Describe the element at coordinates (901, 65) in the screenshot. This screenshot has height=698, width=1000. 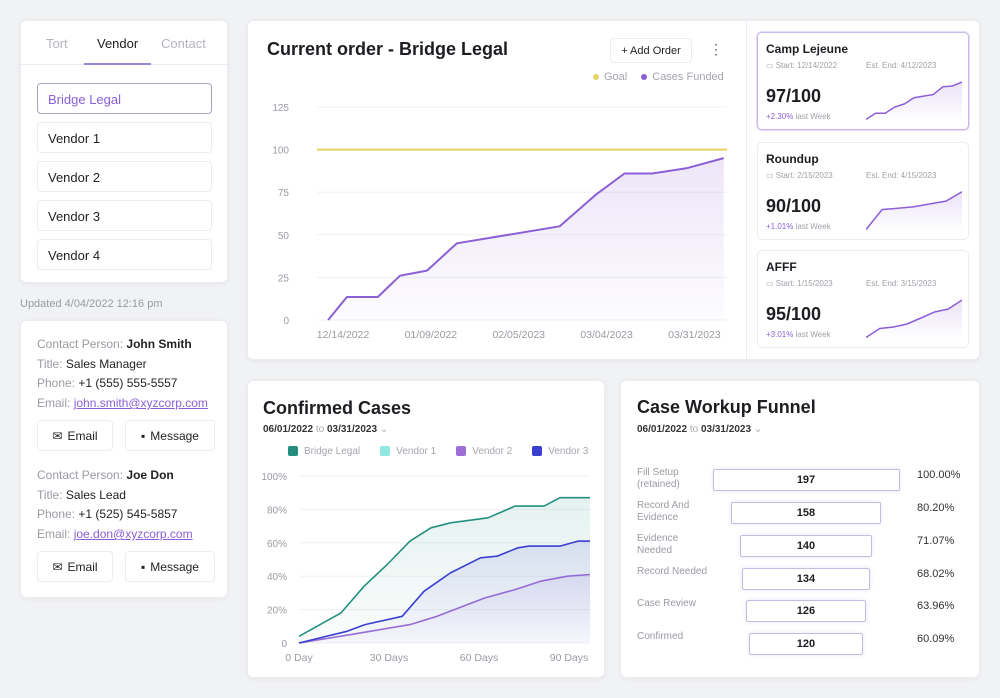
I see `end-date: Est. End: 4/12/2023` at that location.